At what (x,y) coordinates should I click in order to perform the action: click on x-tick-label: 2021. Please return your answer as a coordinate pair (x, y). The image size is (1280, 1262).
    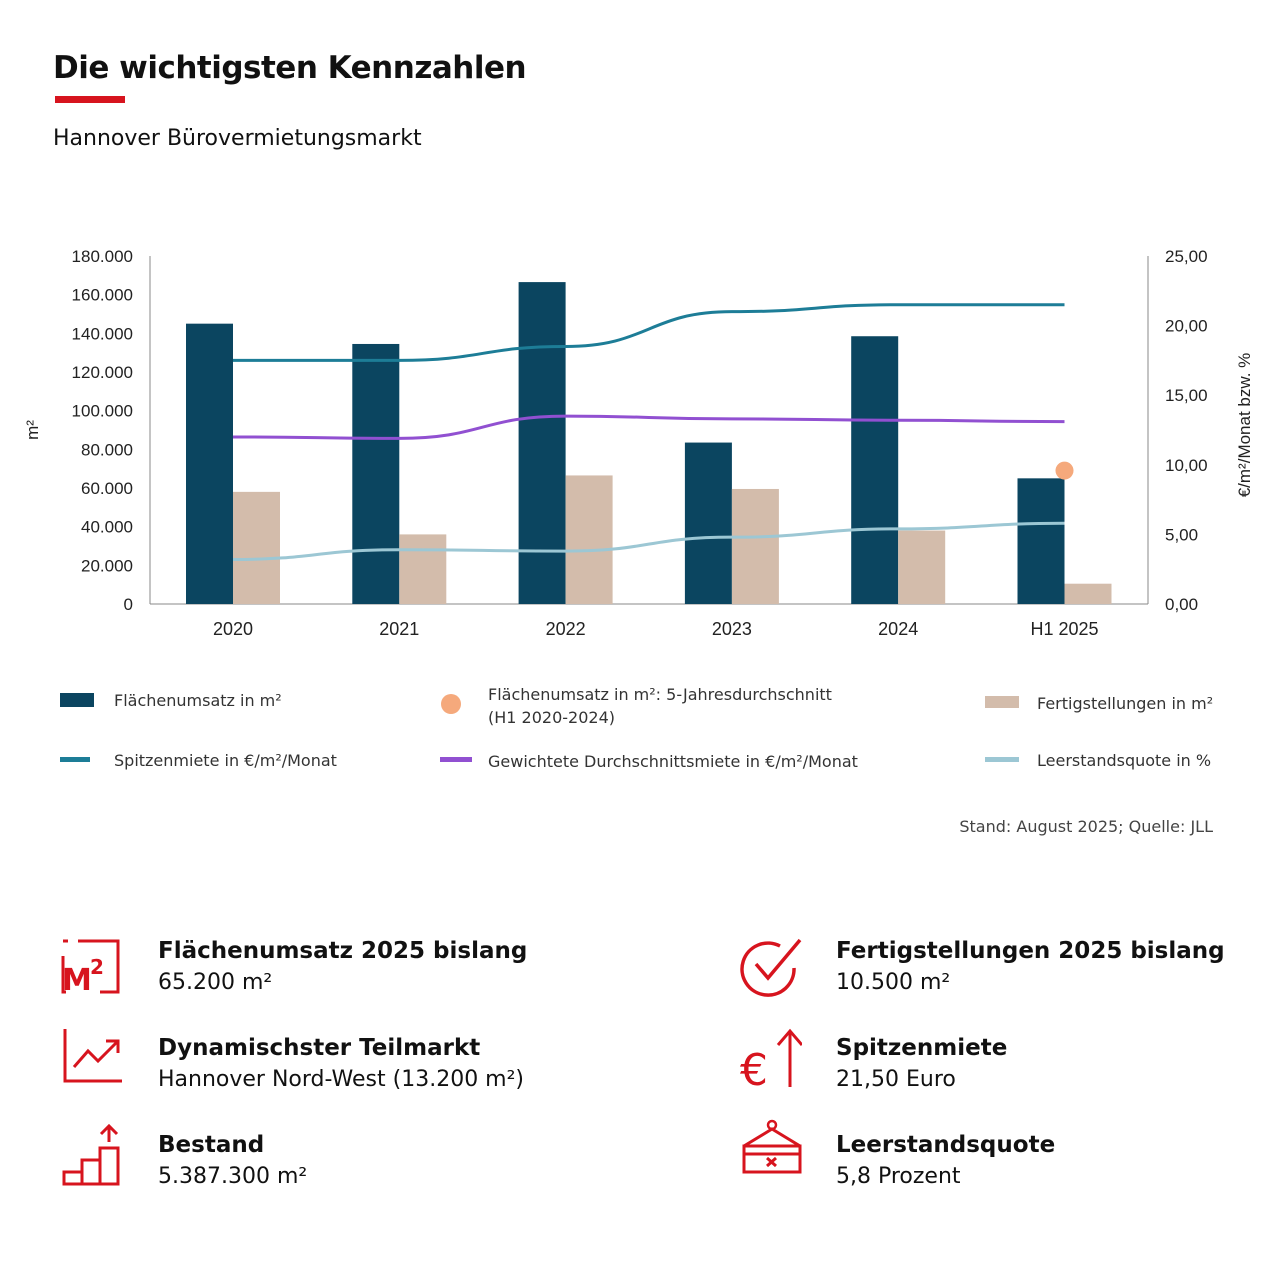
    Looking at the image, I should click on (399, 629).